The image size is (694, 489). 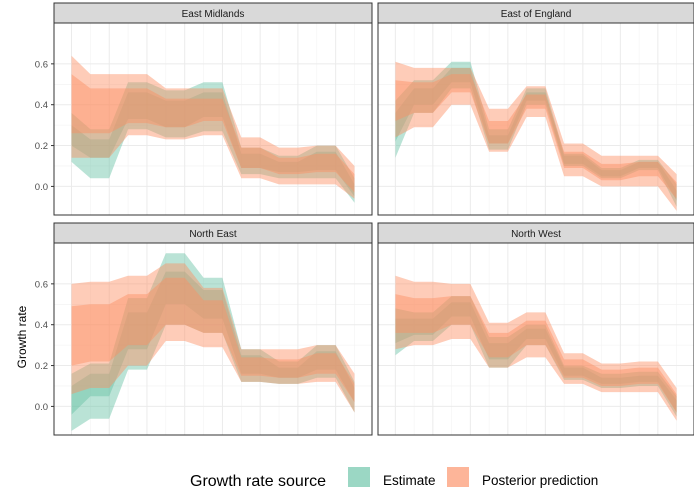 What do you see at coordinates (540, 480) in the screenshot?
I see `legend-label-posterior-prediction: Posterior prediction` at bounding box center [540, 480].